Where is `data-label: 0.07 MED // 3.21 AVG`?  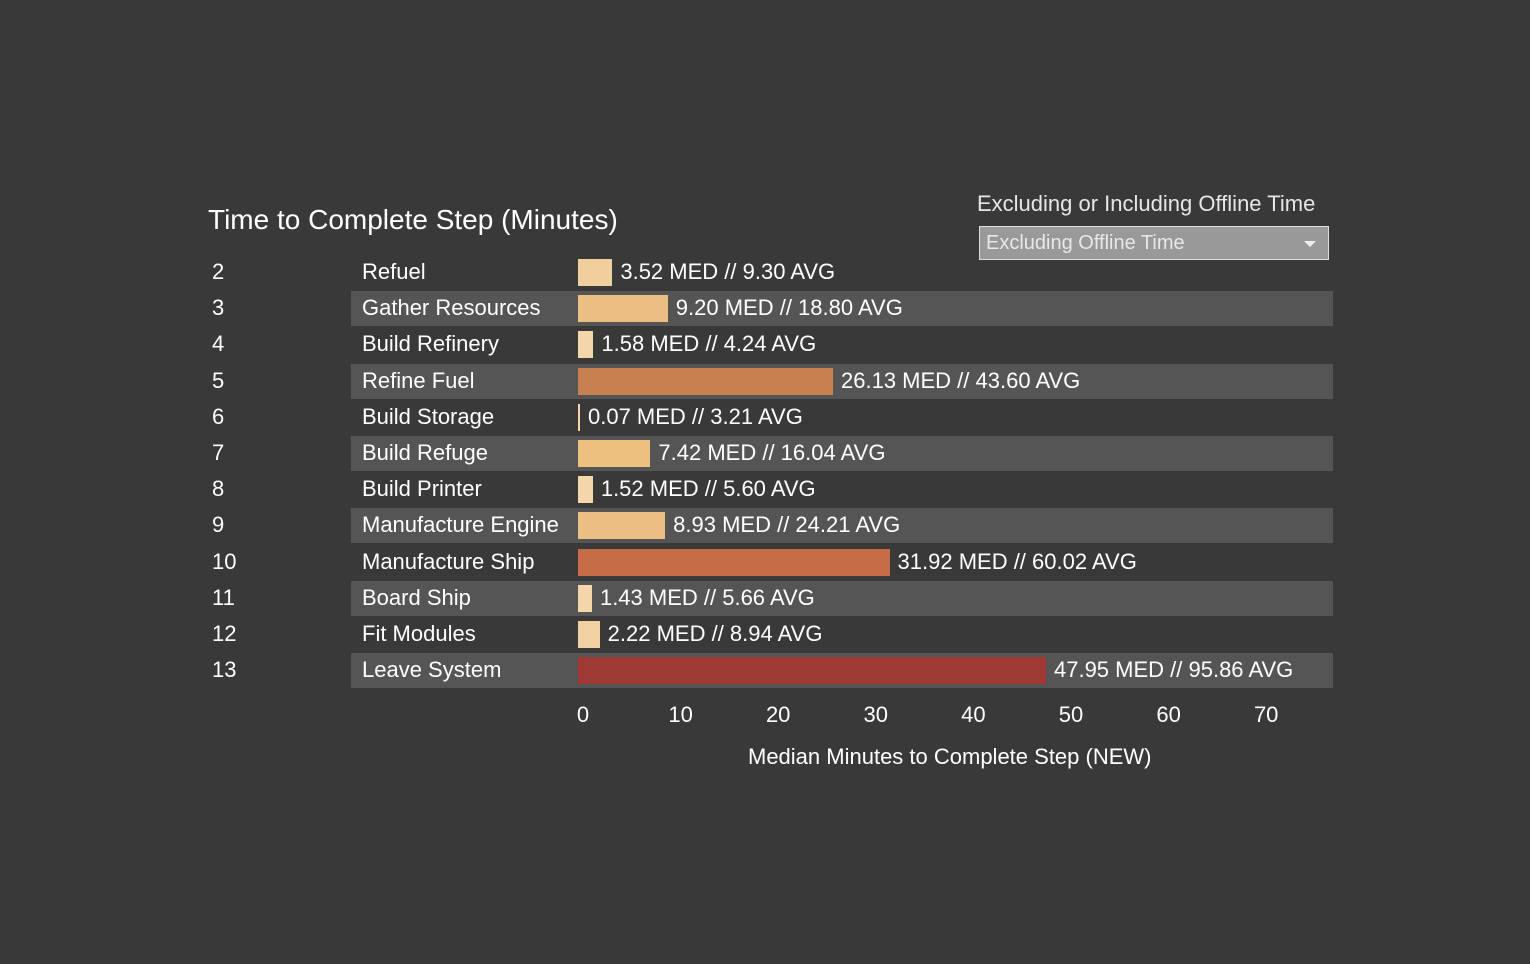
data-label: 0.07 MED // 3.21 AVG is located at coordinates (695, 416).